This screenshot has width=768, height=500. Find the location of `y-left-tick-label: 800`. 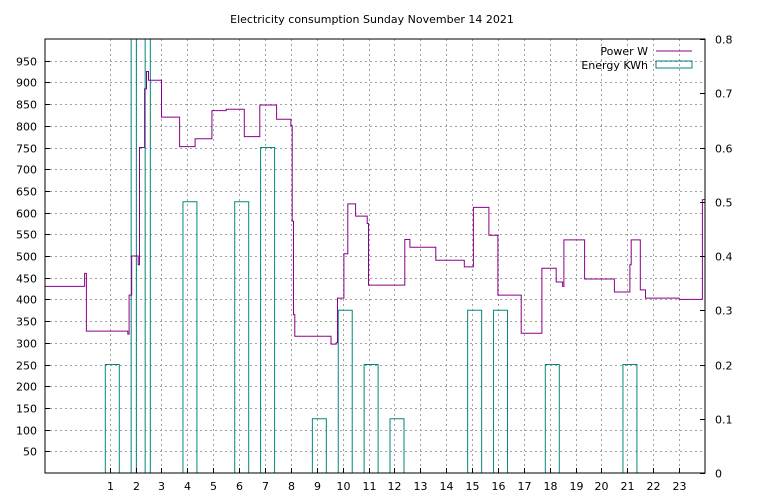

y-left-tick-label: 800 is located at coordinates (26, 127).